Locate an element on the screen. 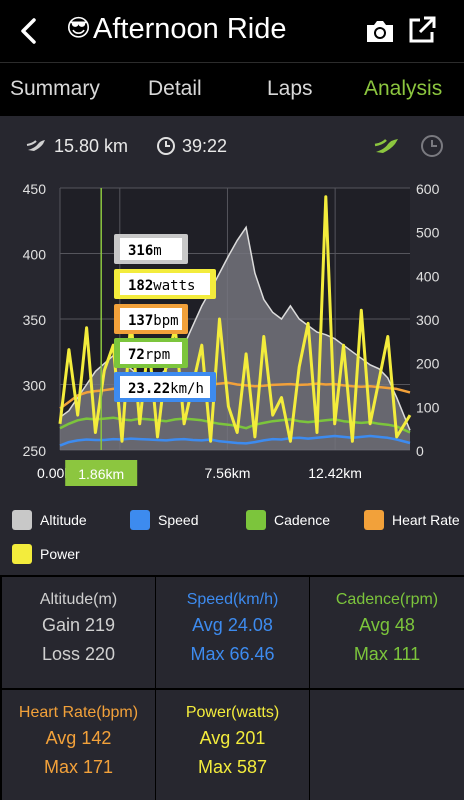 The image size is (464, 800). summary-speed: Speed(km/h) Avg 24.08 Max 66.46 is located at coordinates (232, 632).